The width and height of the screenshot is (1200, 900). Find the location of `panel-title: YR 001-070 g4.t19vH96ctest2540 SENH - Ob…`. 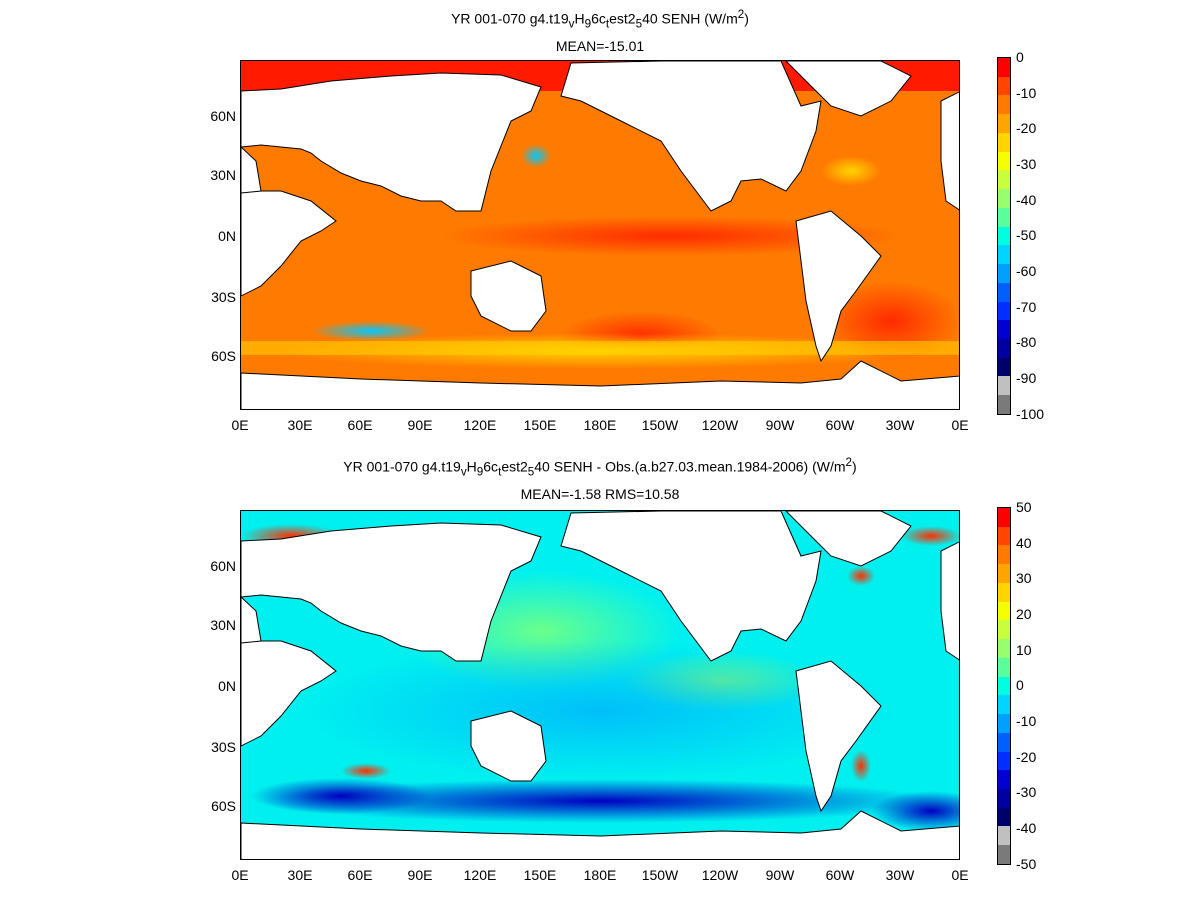

panel-title: YR 001-070 g4.t19vH96ctest2540 SENH - Ob… is located at coordinates (600, 467).